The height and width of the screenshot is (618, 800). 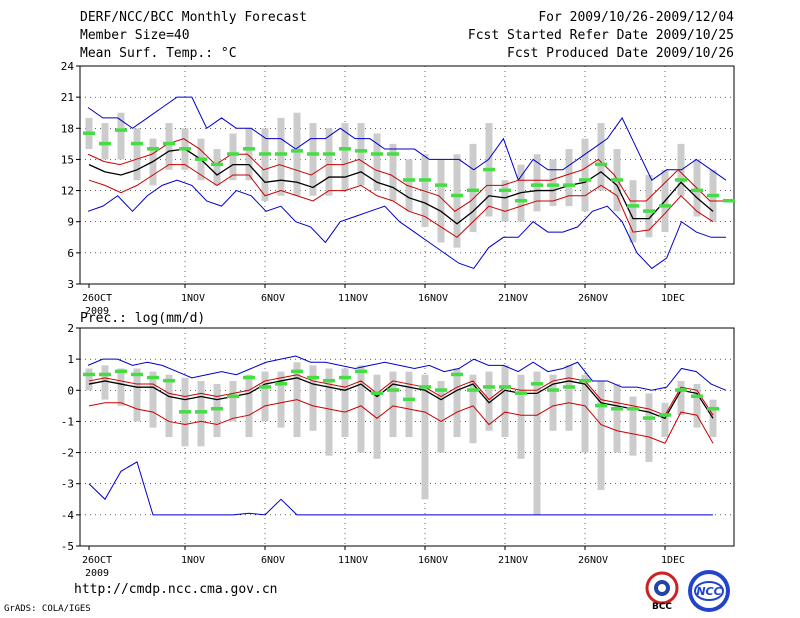 I want to click on prec-xtick-label: 11NOV, so click(x=353, y=560).